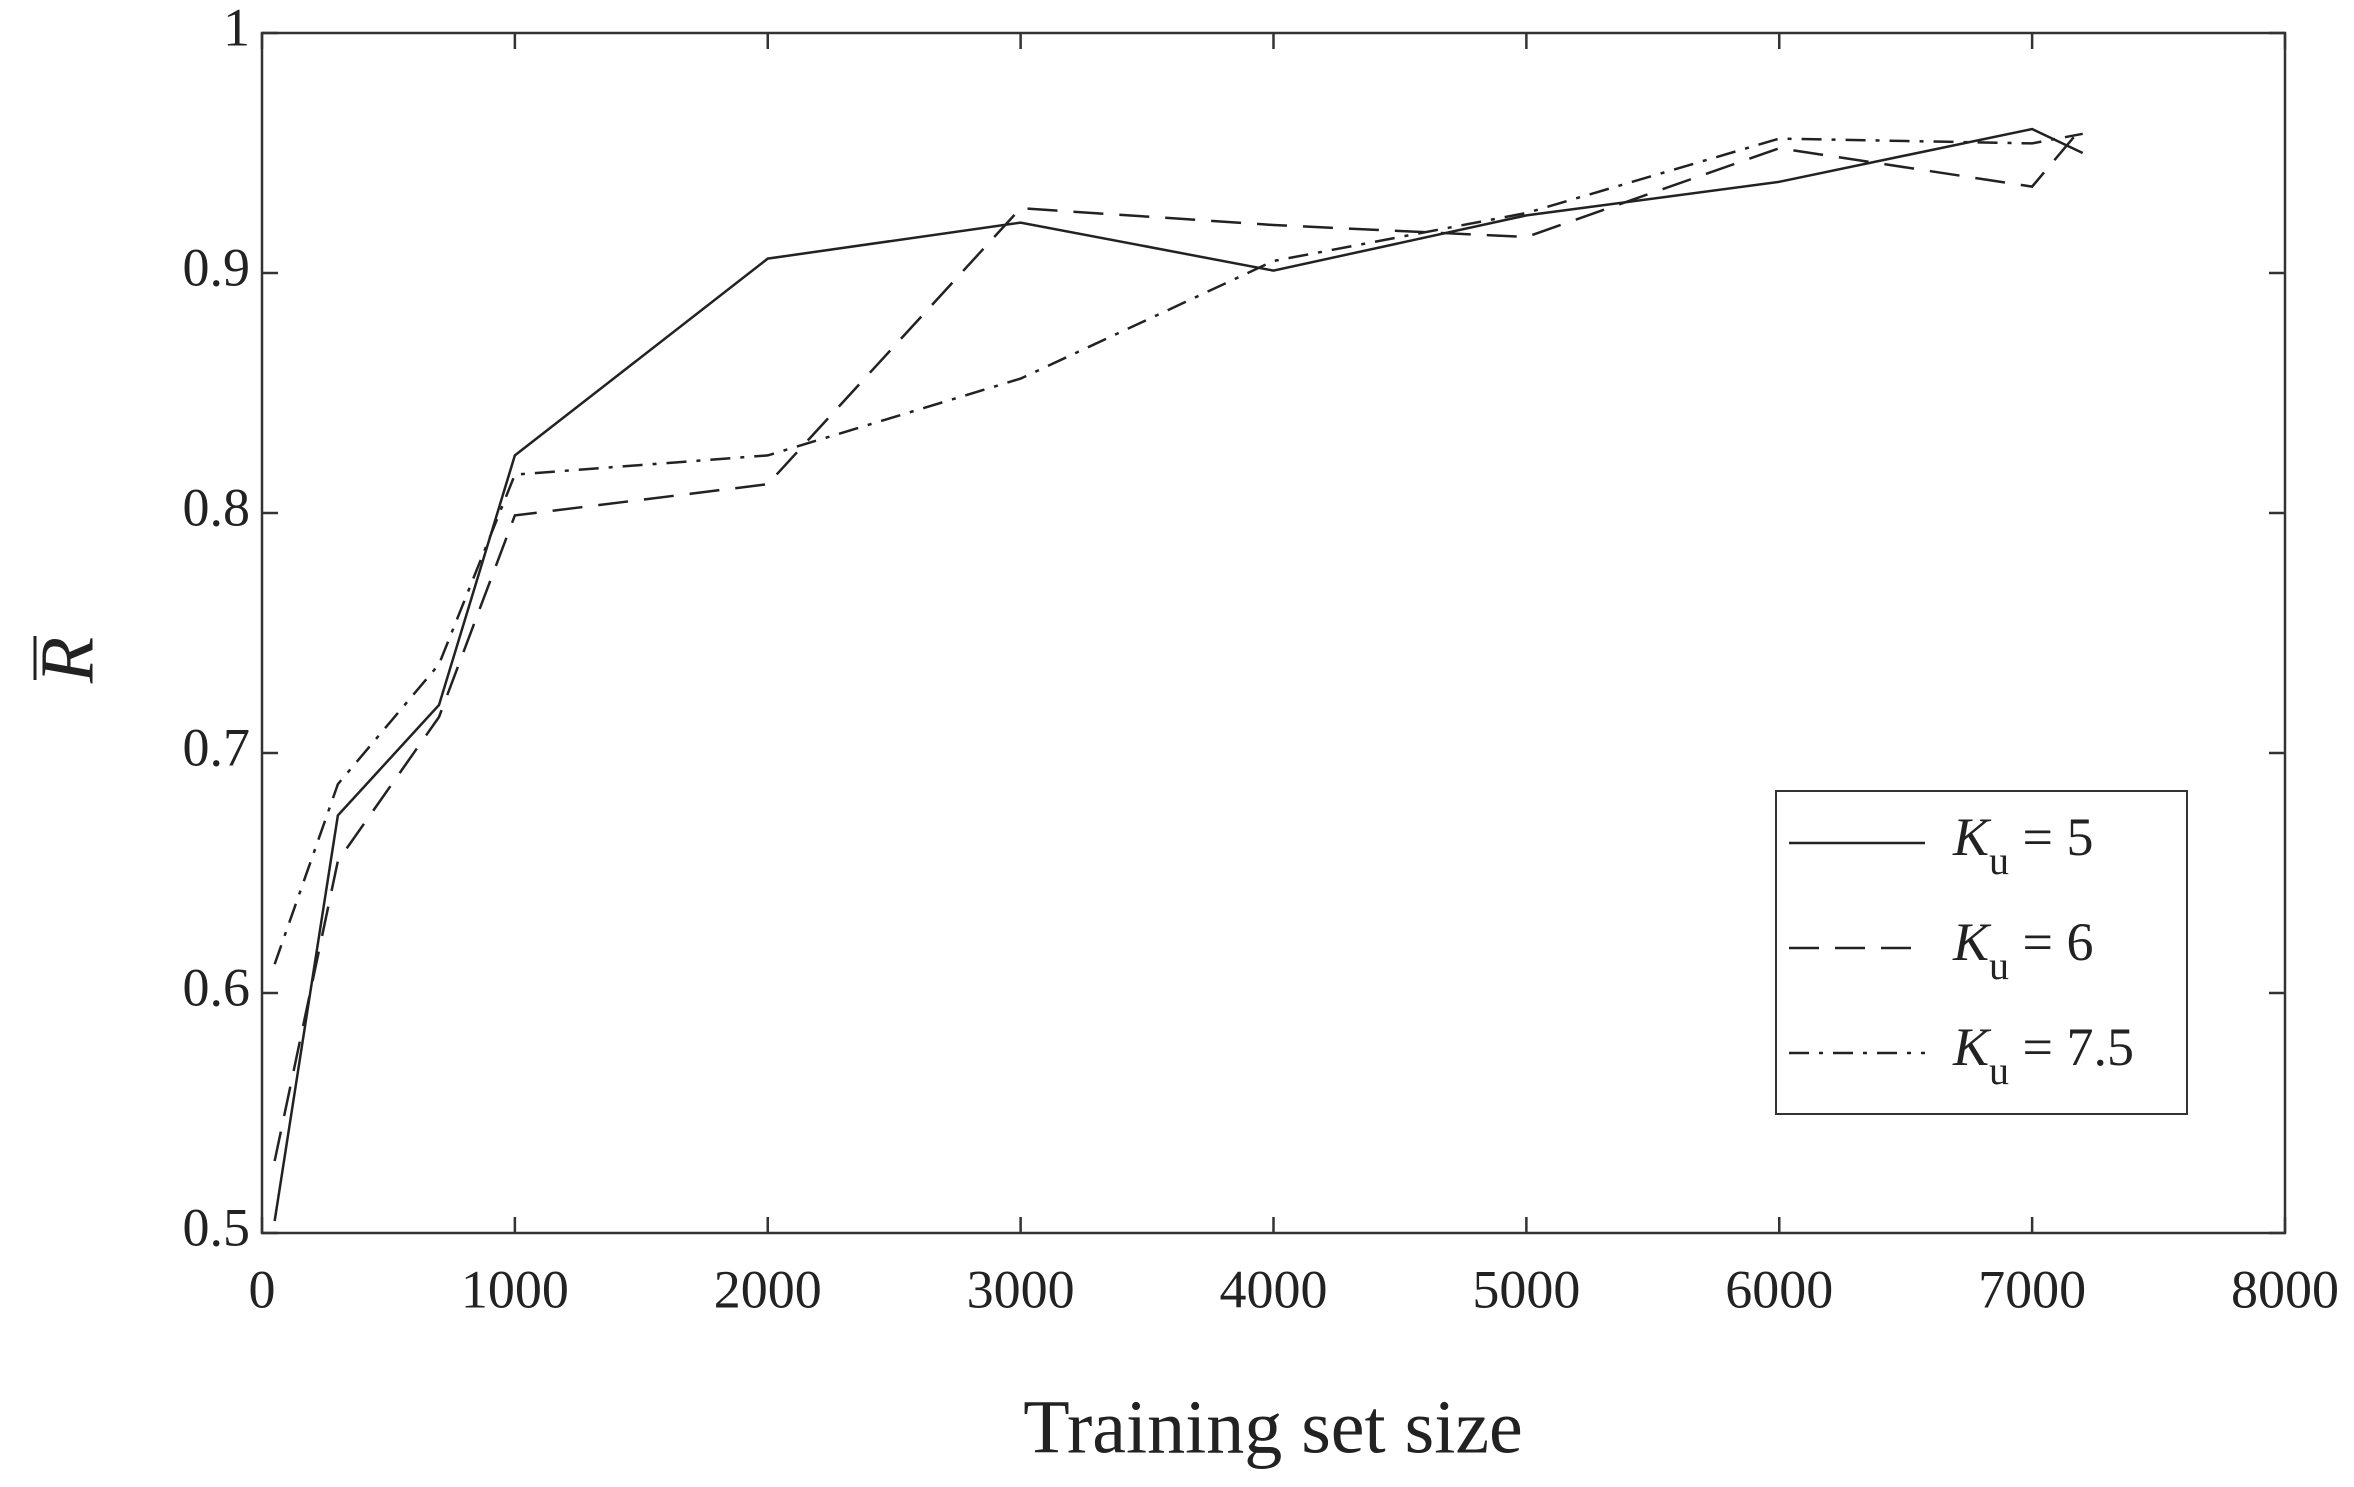 This screenshot has height=1487, width=2354. I want to click on x-tick-label: 1000, so click(515, 1289).